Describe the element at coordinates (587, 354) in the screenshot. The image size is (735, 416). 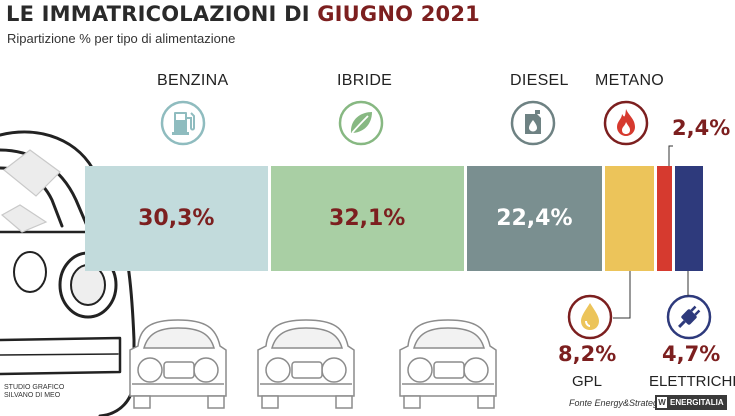
I see `value-label-gpl: 8,2%` at that location.